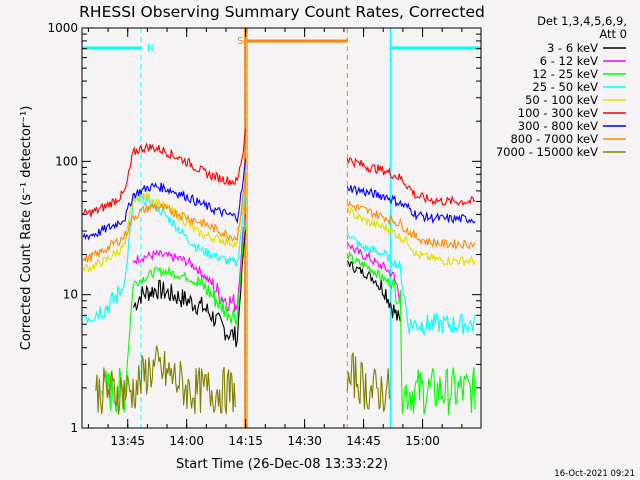 The height and width of the screenshot is (480, 640). Describe the element at coordinates (245, 441) in the screenshot. I see `x-tick-label: 14:15` at that location.